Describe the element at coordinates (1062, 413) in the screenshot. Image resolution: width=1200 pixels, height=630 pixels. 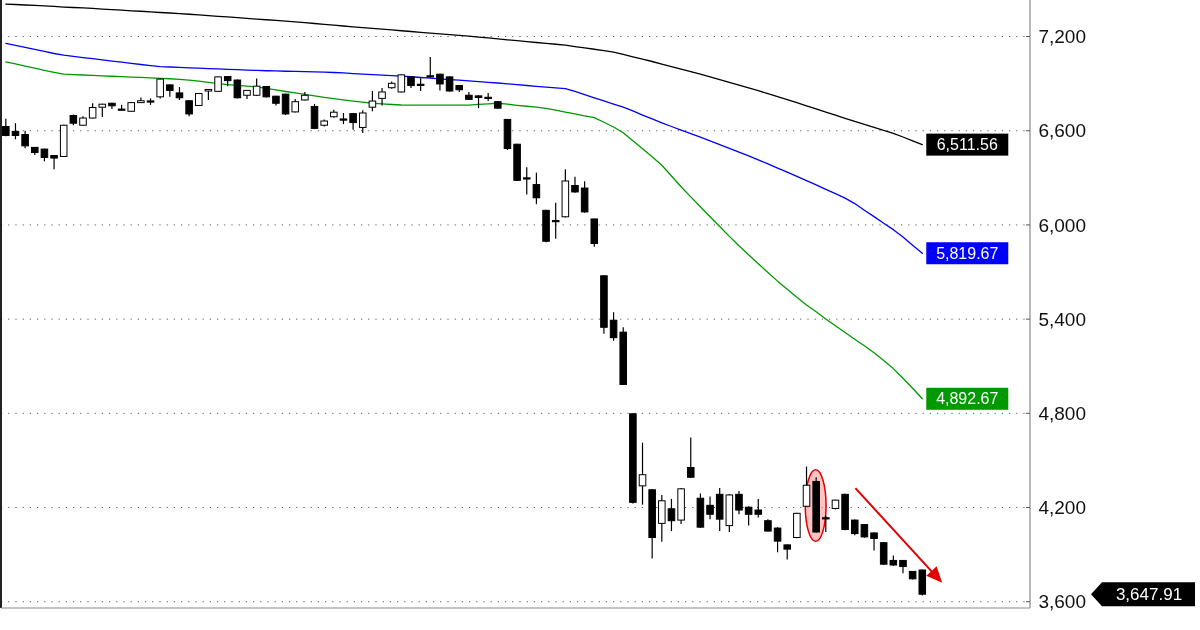
I see `y-tick-label: 4,800` at that location.